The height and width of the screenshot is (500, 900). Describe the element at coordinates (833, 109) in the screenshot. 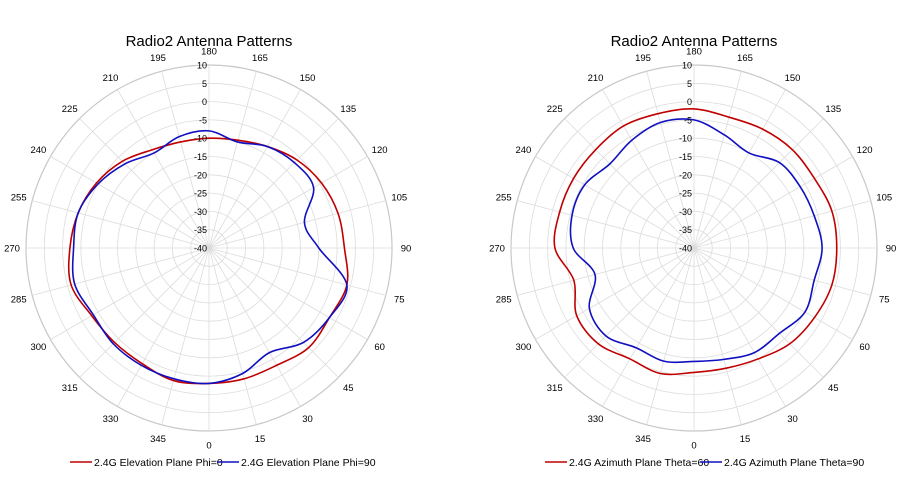

I see `angle-tick-label: 135` at that location.